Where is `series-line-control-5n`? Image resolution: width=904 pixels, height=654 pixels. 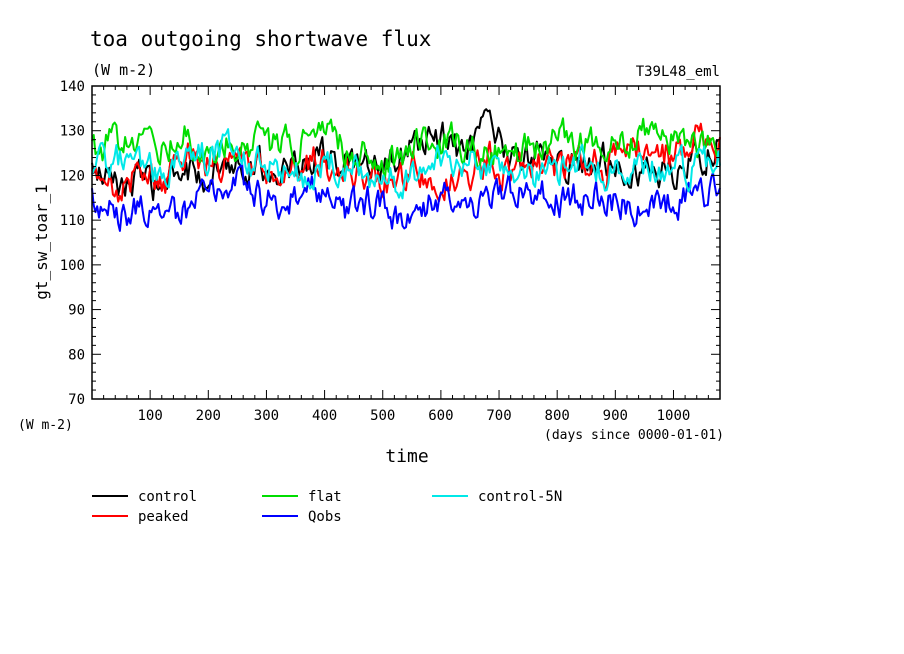
series-line-control-5n is located at coordinates (406, 164).